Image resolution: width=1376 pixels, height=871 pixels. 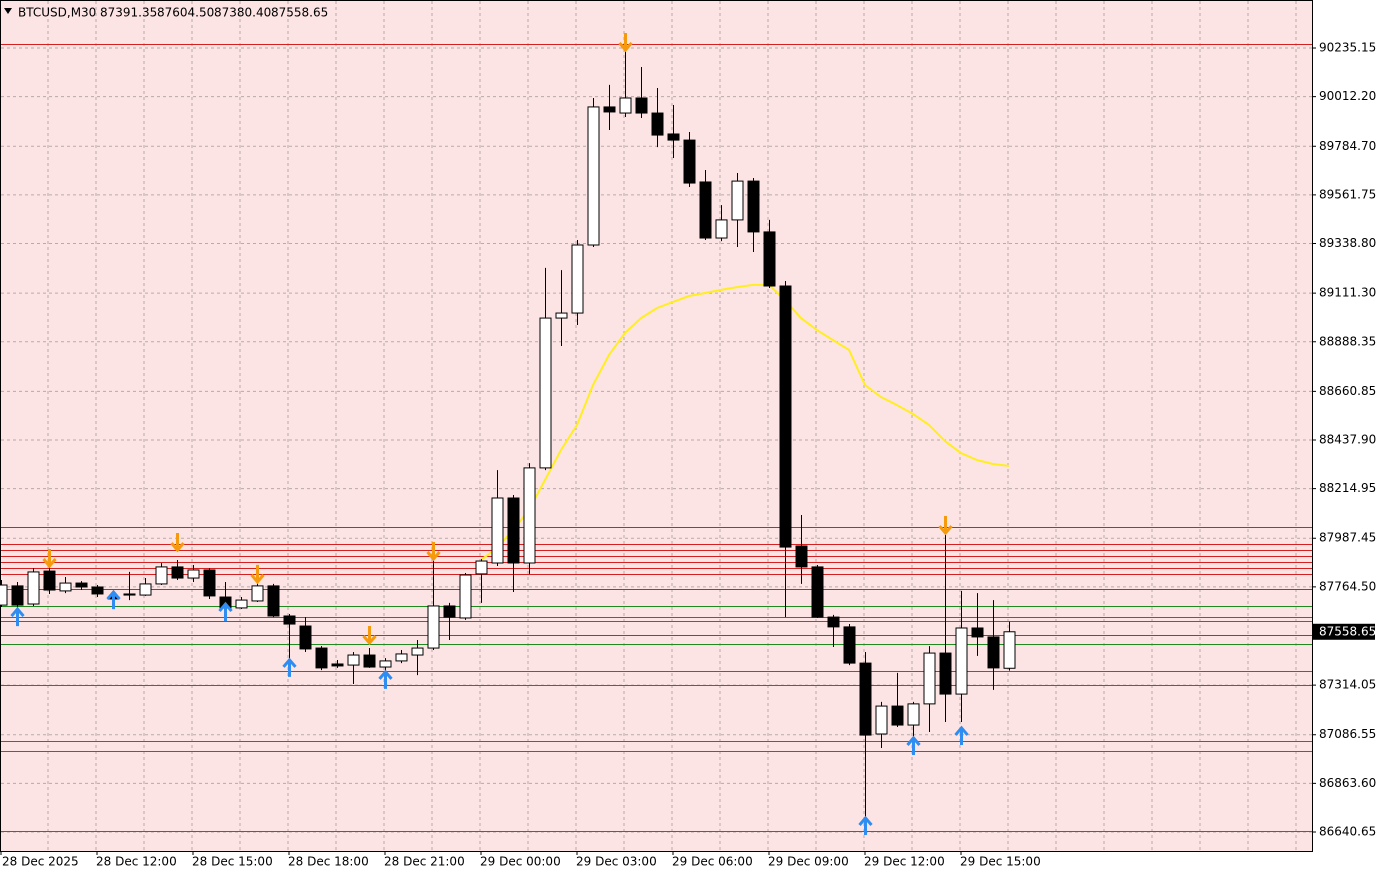 I want to click on y-tick-label: 87314.05, so click(x=1347, y=685).